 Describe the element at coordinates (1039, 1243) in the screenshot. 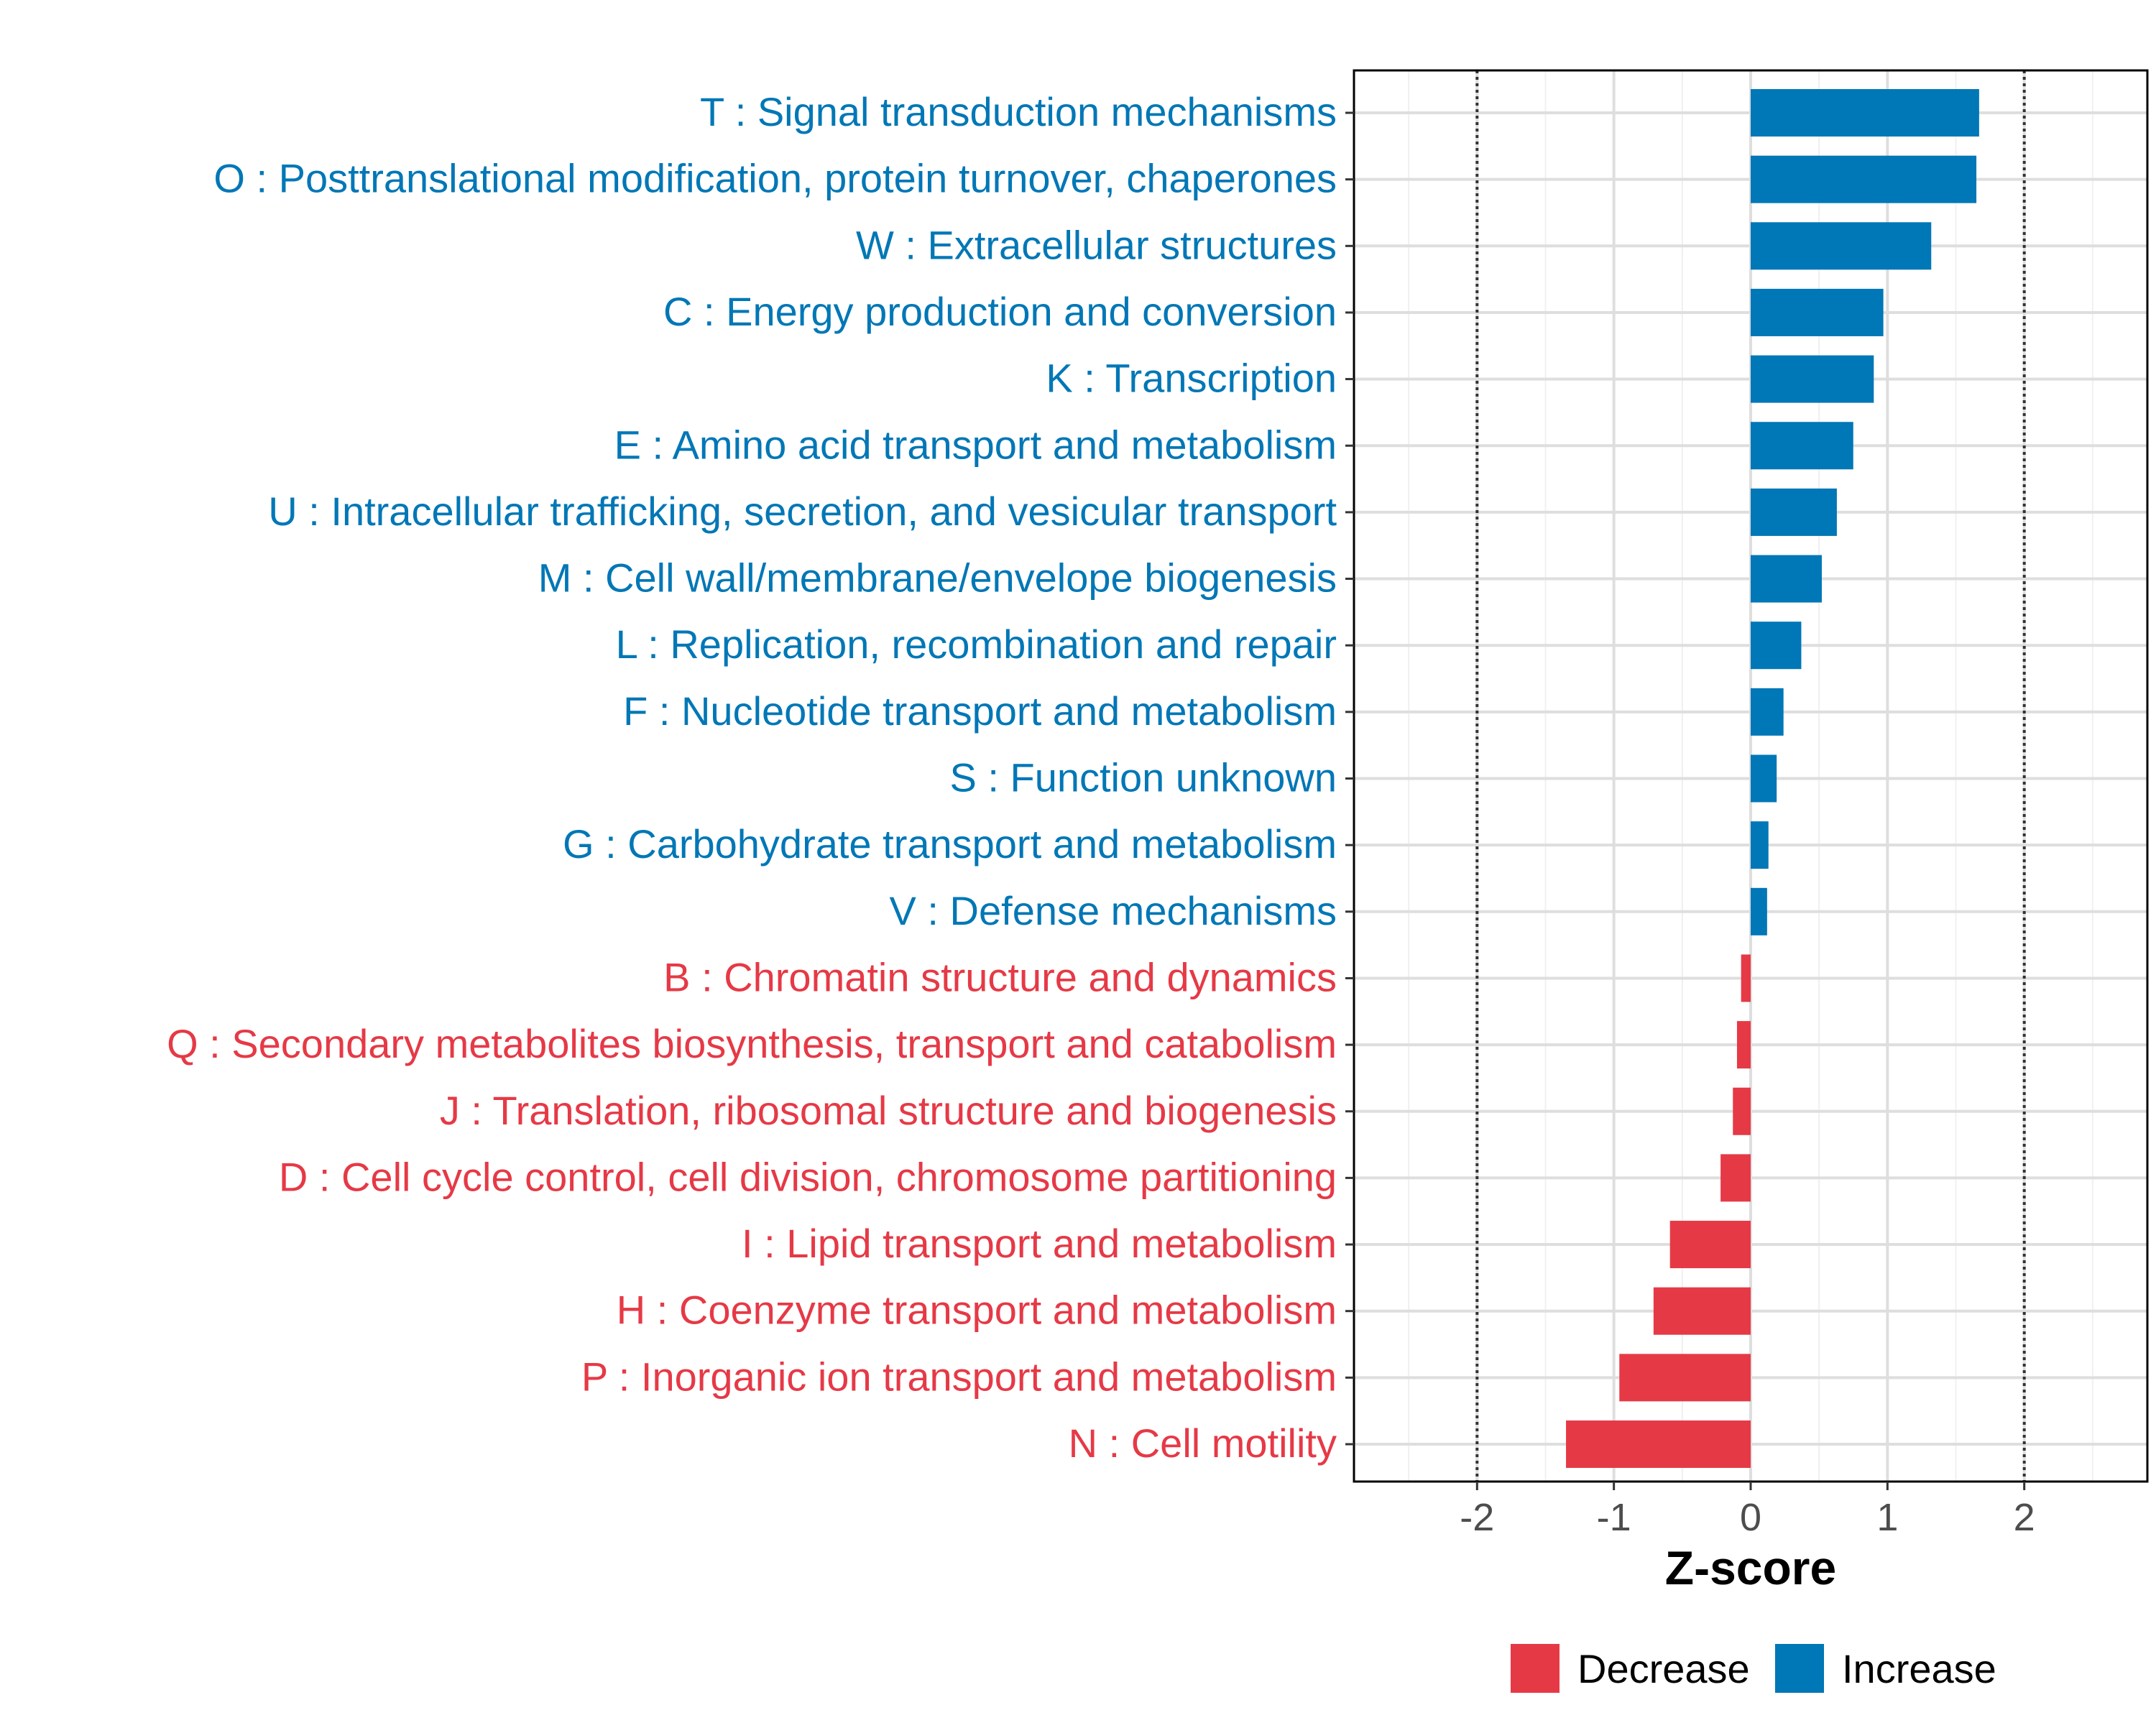

I see `y-tick-label: I : Lipid transport and metabolism` at that location.